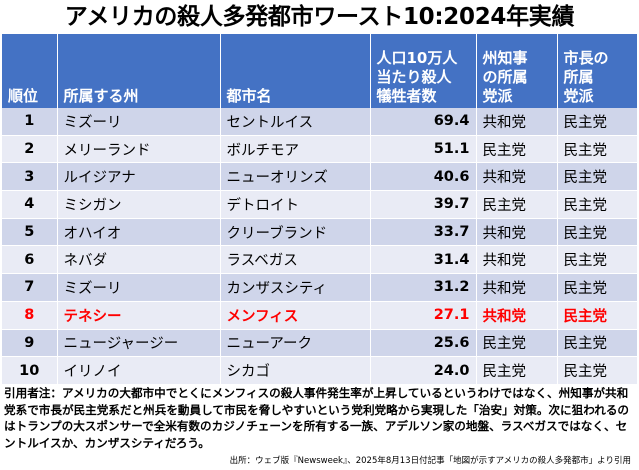 Image resolution: width=639 pixels, height=470 pixels. What do you see at coordinates (578, 96) in the screenshot?
I see `header-mayor-line-3: 党派` at bounding box center [578, 96].